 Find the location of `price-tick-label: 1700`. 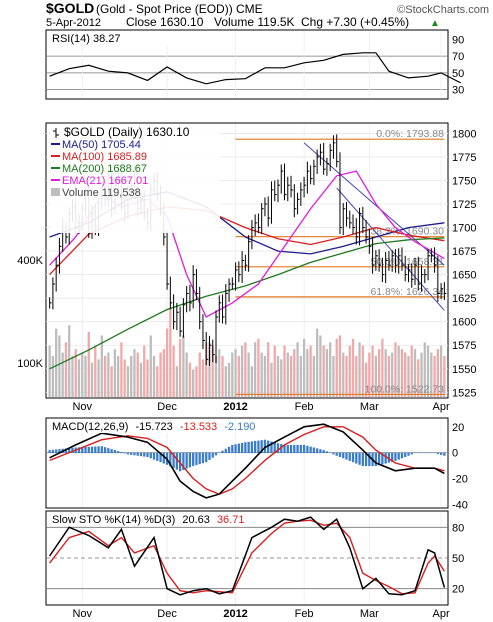

price-tick-label: 1700 is located at coordinates (464, 229).